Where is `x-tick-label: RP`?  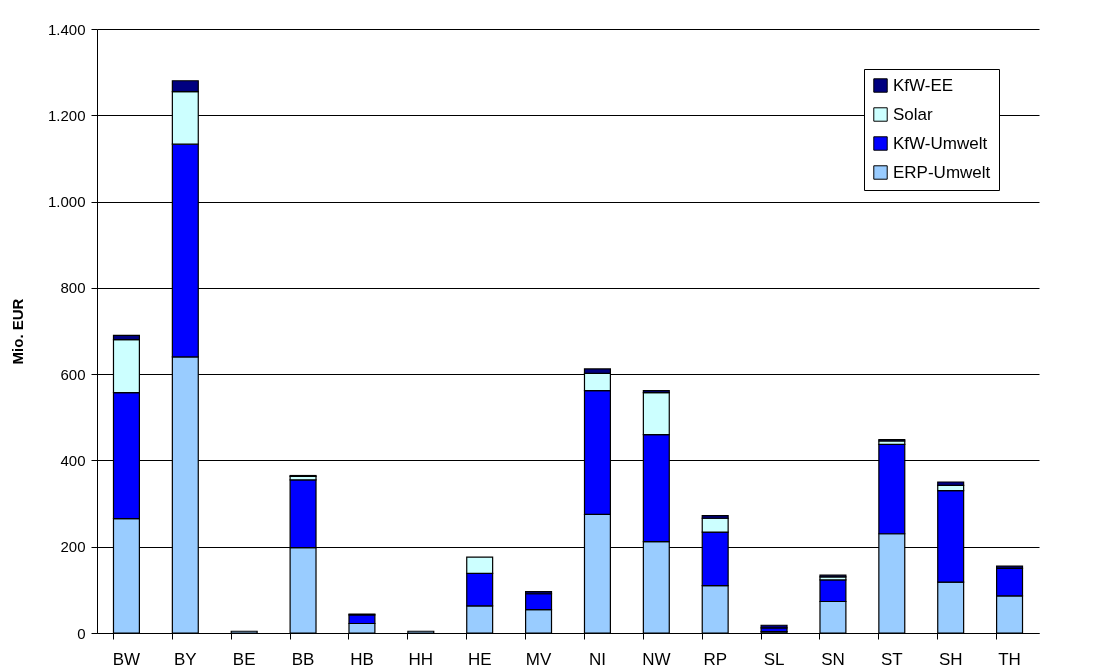
x-tick-label: RP is located at coordinates (715, 659).